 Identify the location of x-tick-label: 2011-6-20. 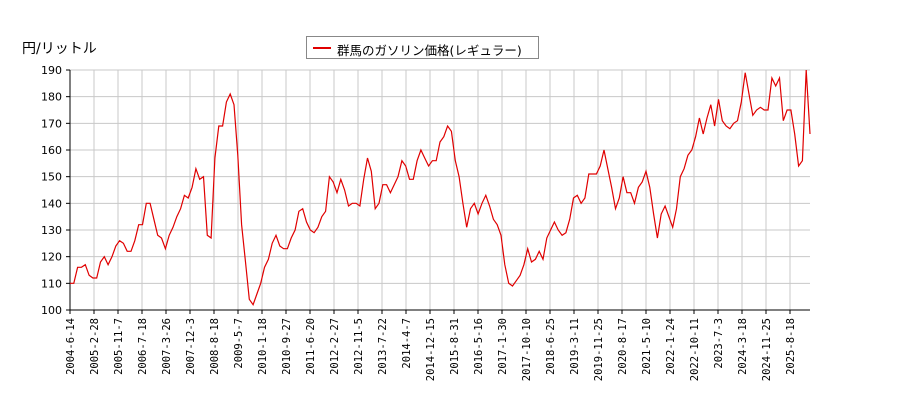
(311, 346).